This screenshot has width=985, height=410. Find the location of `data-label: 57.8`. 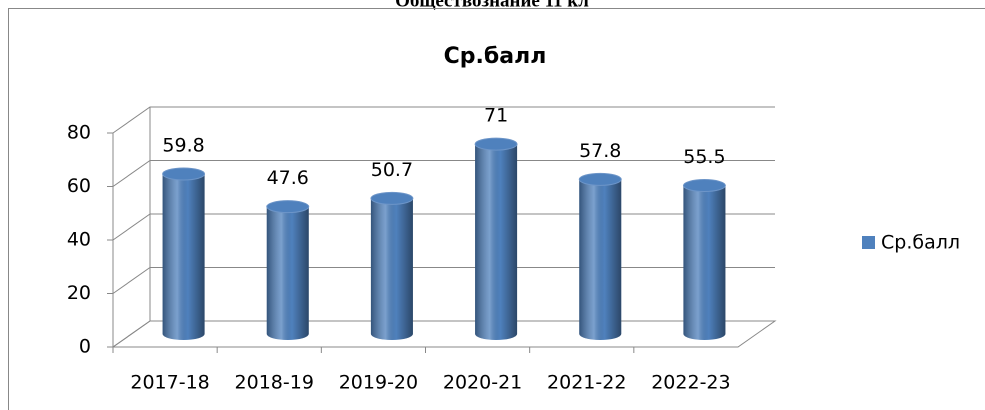

data-label: 57.8 is located at coordinates (600, 151).